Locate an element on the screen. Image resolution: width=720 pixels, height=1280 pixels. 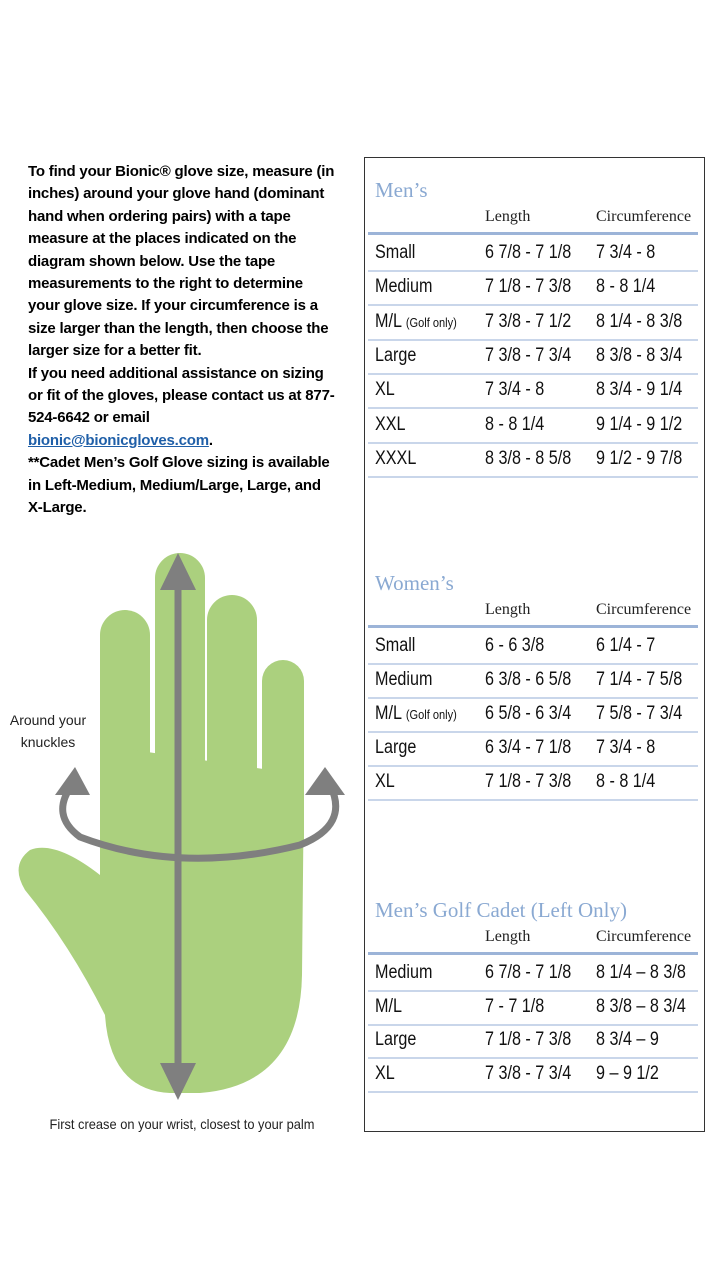
section-title: Women’s is located at coordinates (414, 583).